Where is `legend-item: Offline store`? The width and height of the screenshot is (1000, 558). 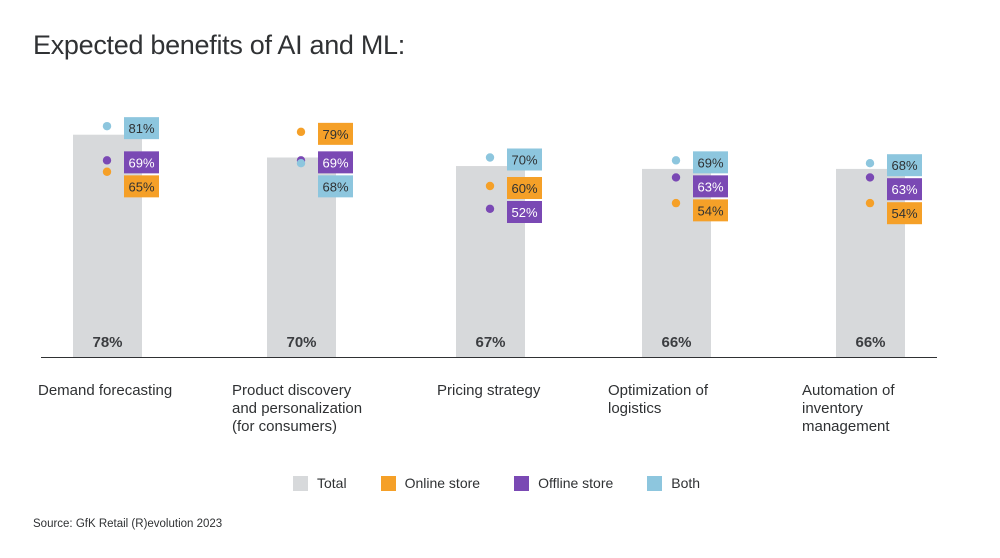 legend-item: Offline store is located at coordinates (563, 483).